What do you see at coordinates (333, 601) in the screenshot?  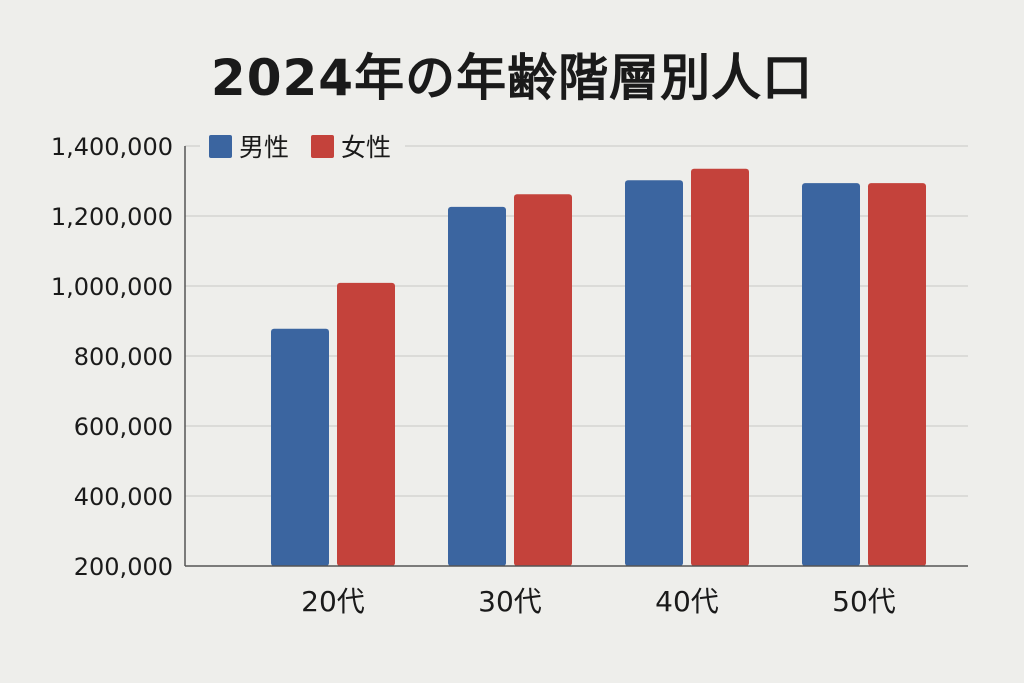 I see `x-category-label: 20代` at bounding box center [333, 601].